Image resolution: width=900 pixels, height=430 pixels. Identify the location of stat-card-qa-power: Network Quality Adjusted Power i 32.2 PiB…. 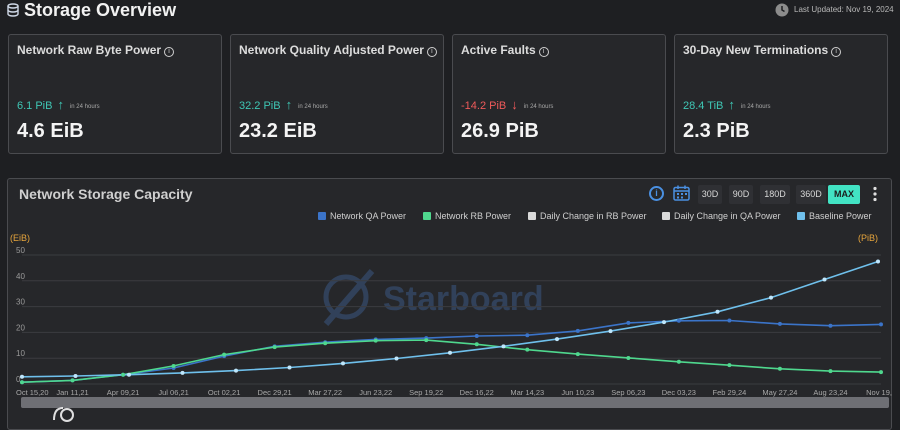
(337, 94).